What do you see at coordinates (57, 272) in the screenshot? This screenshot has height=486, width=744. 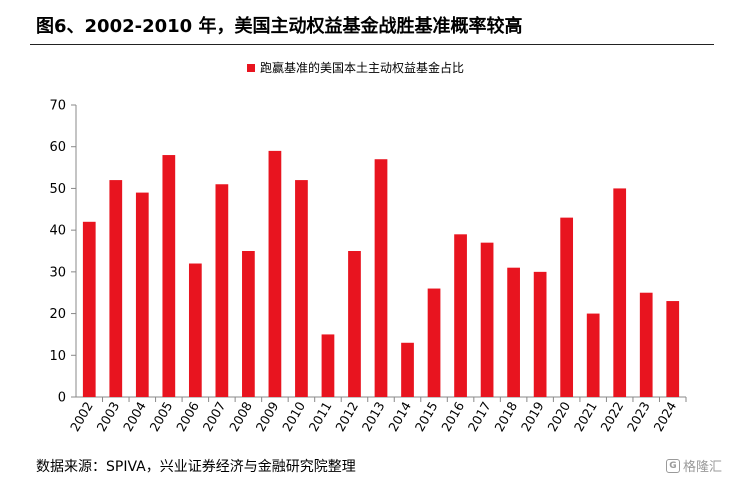 I see `y-tick-label: 30` at bounding box center [57, 272].